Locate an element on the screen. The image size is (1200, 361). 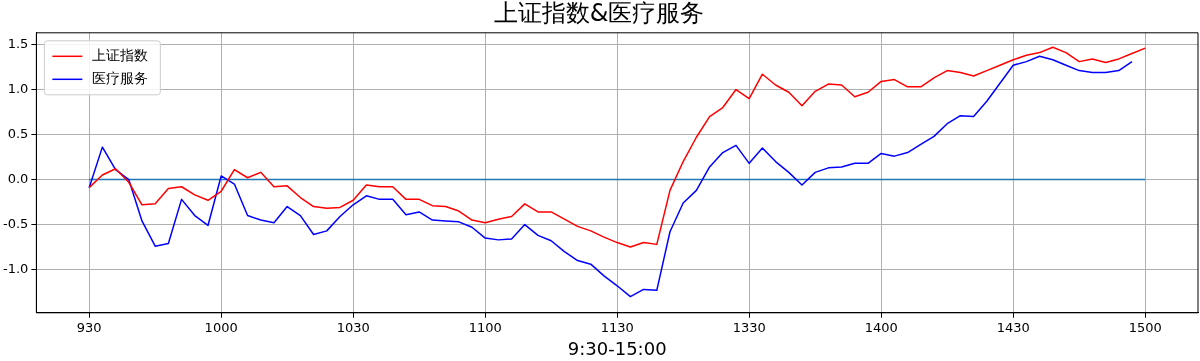
x-tick-label: 1430 is located at coordinates (1013, 327).